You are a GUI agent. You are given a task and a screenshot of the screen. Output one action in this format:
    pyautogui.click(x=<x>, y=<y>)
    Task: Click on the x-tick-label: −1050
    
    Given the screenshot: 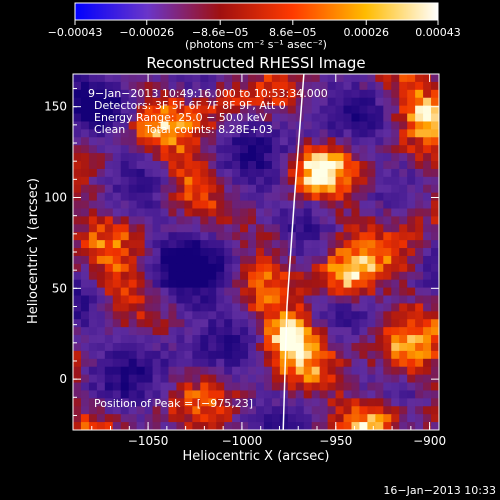 What is the action you would take?
    pyautogui.click(x=148, y=441)
    